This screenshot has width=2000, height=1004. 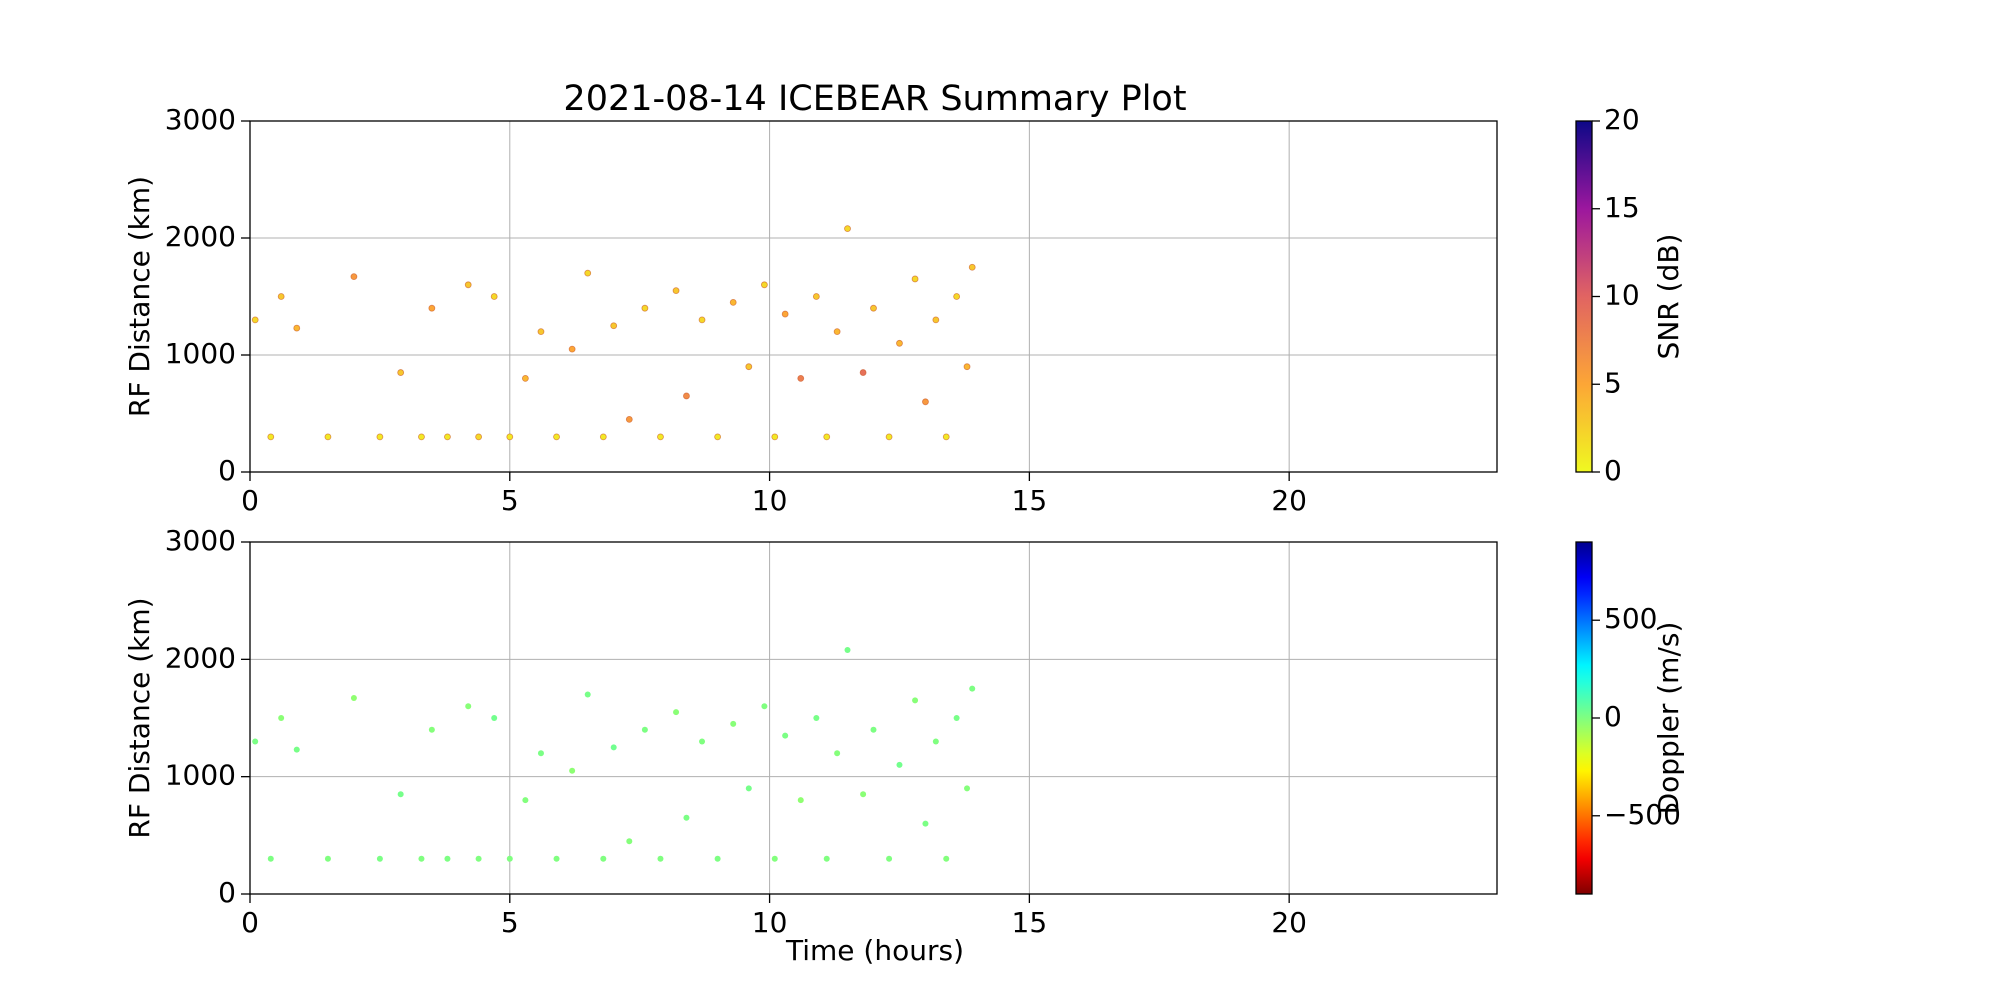 What do you see at coordinates (1630, 618) in the screenshot?
I see `colorbar-tick-label: 500` at bounding box center [1630, 618].